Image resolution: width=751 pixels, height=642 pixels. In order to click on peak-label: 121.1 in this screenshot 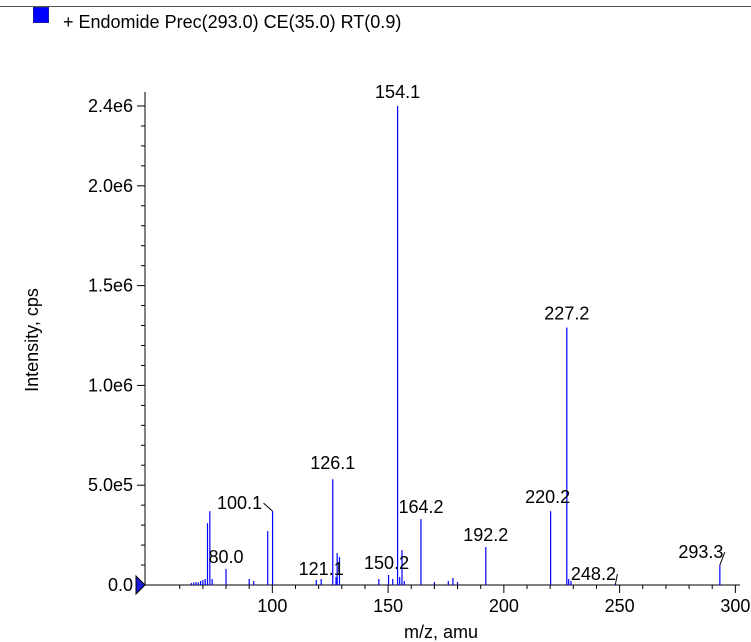, I will do `click(321, 569)`.